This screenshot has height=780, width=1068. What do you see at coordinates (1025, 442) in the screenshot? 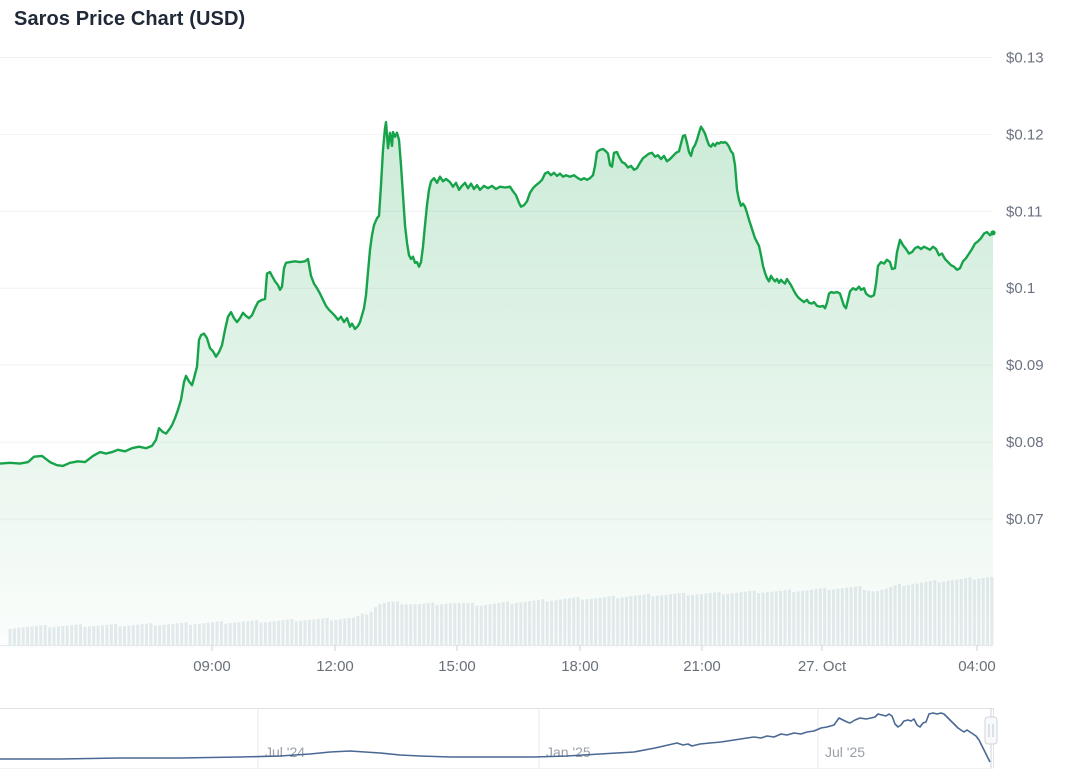
I see `y-axis-label: $0.08` at bounding box center [1025, 442].